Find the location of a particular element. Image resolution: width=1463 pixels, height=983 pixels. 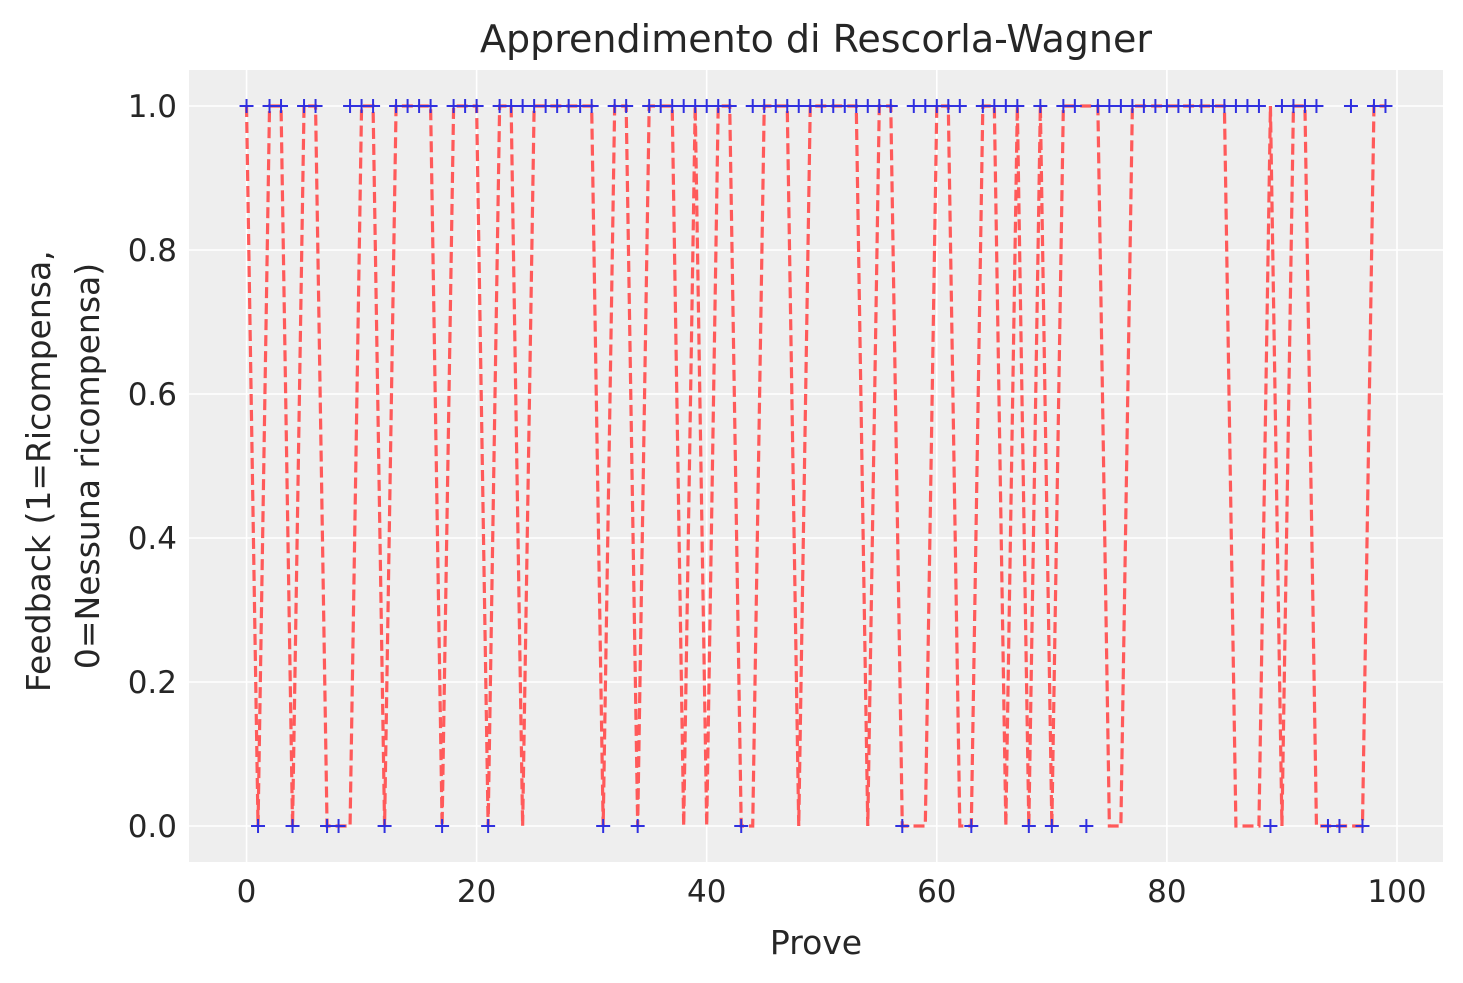

x-tick-labels: 0 20 40 60 80 100 is located at coordinates (832, 892).